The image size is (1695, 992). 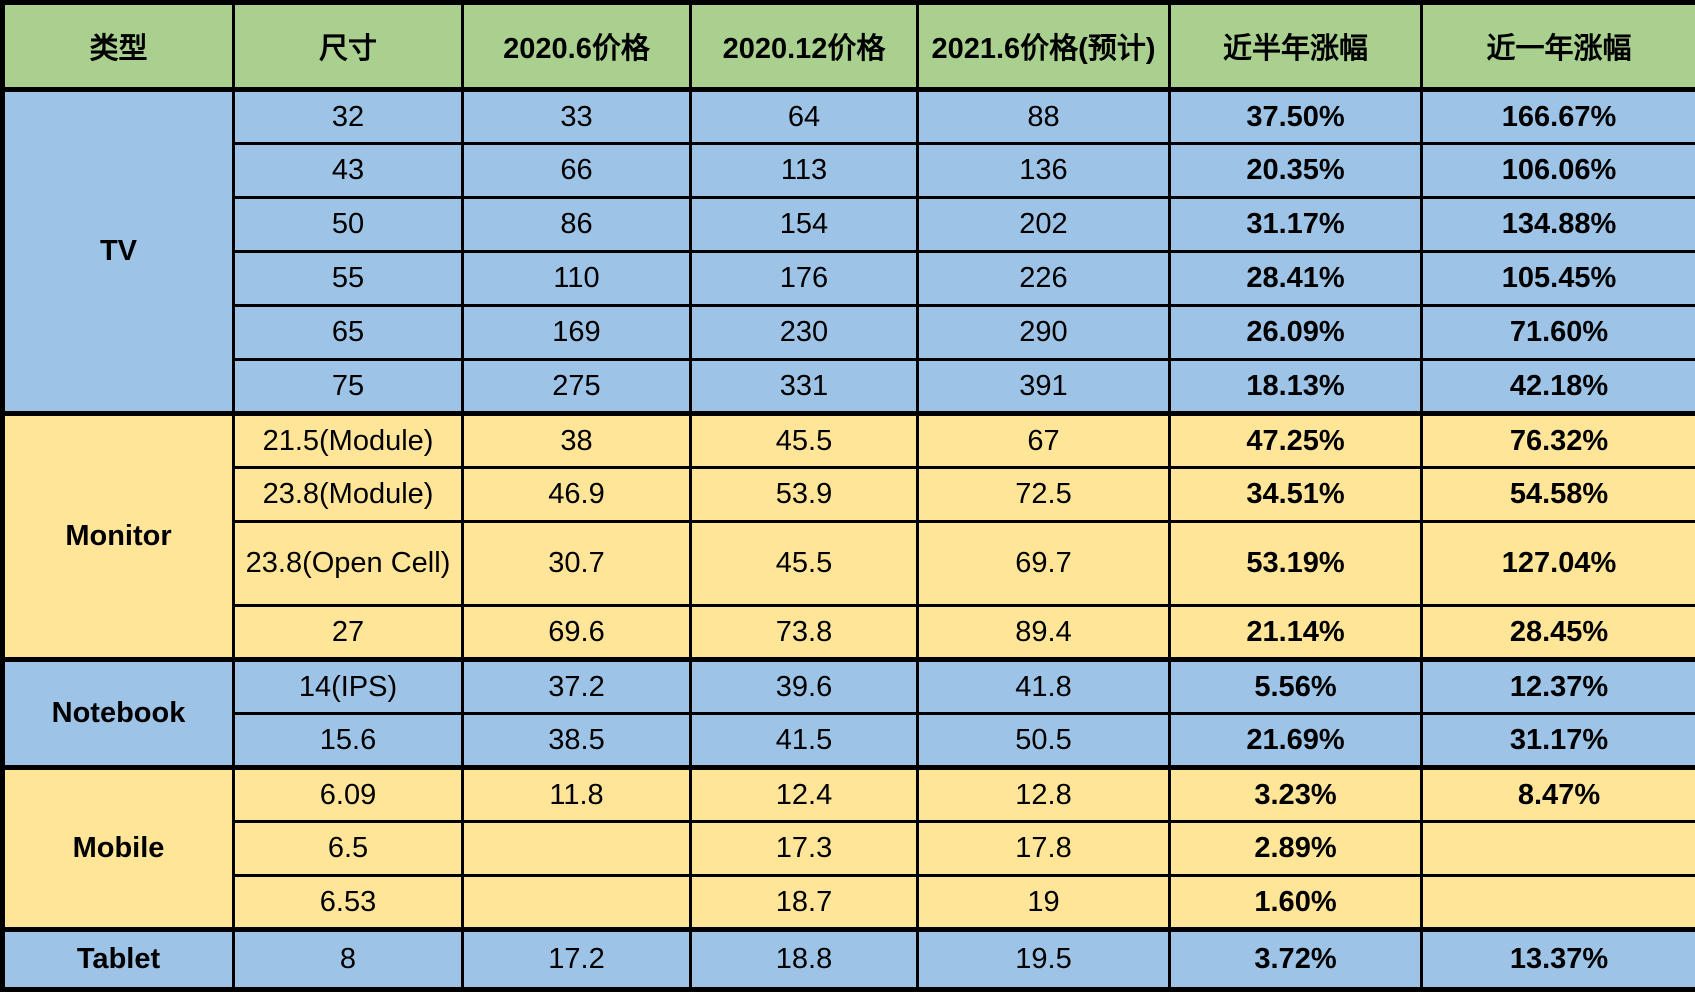 What do you see at coordinates (577, 441) in the screenshot?
I see `price-2020-6-cell: 38` at bounding box center [577, 441].